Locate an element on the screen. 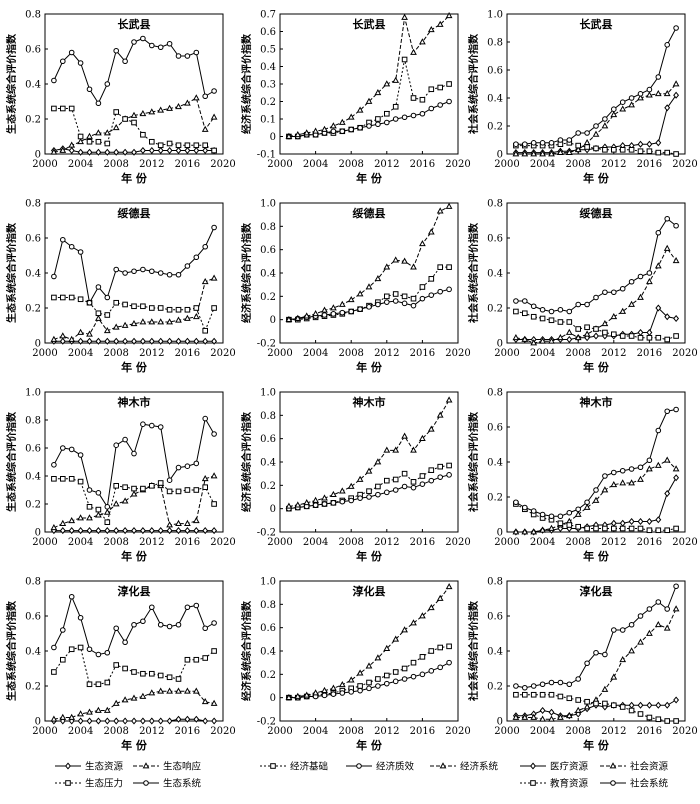  y-tick-label: 0.6 is located at coordinates (268, 628).